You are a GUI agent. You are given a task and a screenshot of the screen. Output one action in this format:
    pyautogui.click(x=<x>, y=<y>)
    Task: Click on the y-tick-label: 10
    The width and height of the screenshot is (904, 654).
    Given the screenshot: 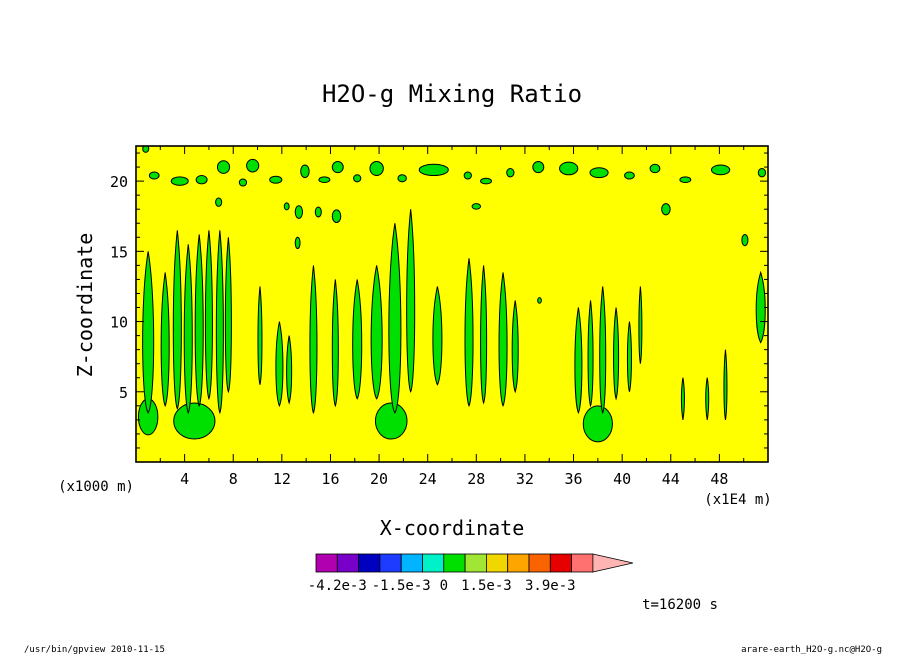 What is the action you would take?
    pyautogui.click(x=119, y=323)
    